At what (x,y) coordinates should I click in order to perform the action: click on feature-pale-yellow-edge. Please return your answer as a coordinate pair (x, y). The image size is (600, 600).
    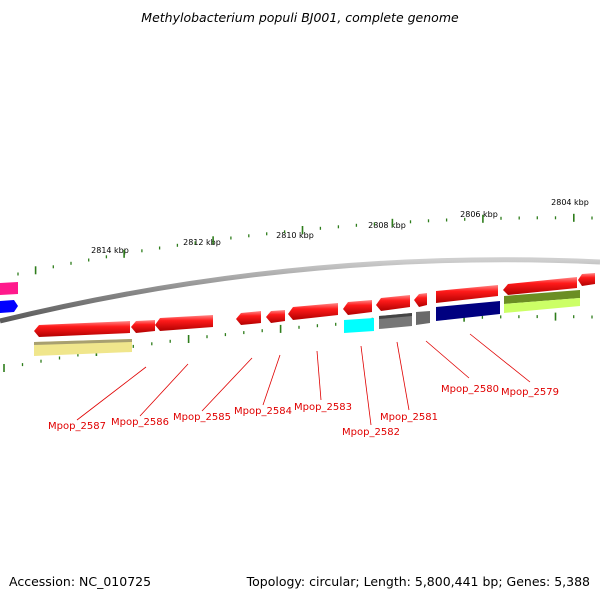
    Looking at the image, I should click on (83, 342).